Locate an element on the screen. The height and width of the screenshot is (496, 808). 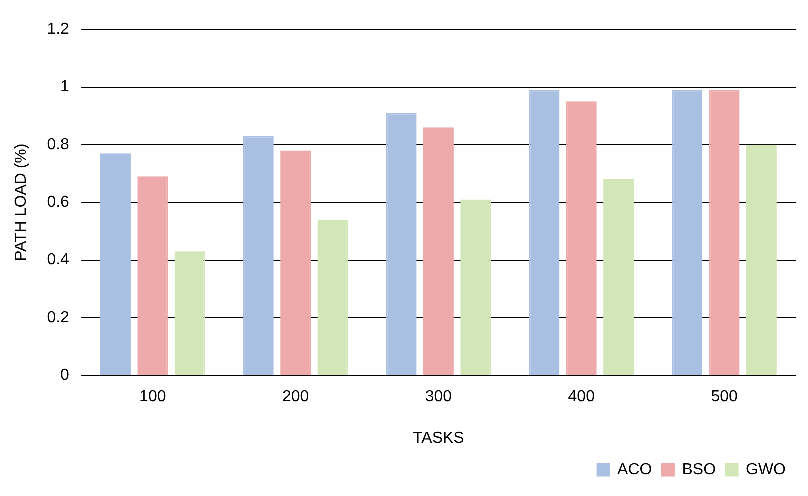
x-tick-label: 100 is located at coordinates (153, 397).